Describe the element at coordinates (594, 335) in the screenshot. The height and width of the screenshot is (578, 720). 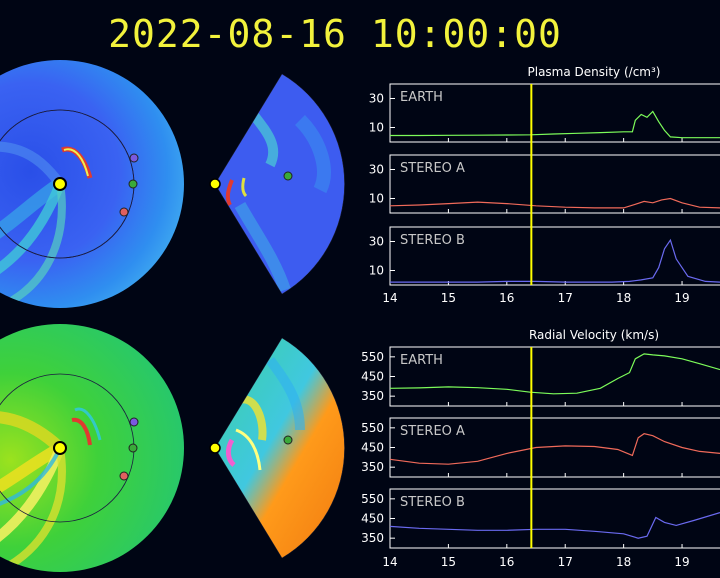
I see `chart-title: Radial Velocity (km/s)` at that location.